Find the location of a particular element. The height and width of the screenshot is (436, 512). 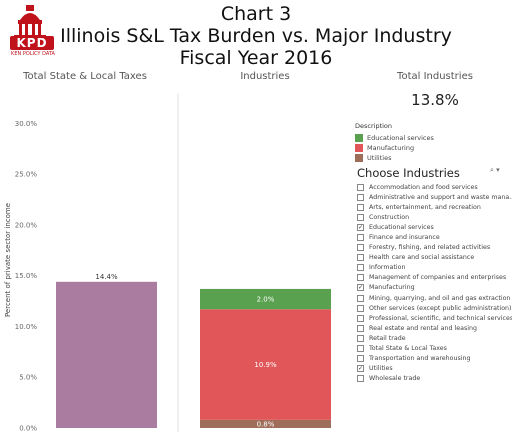

filter-item-label: Educational services is located at coordinates (401, 227).